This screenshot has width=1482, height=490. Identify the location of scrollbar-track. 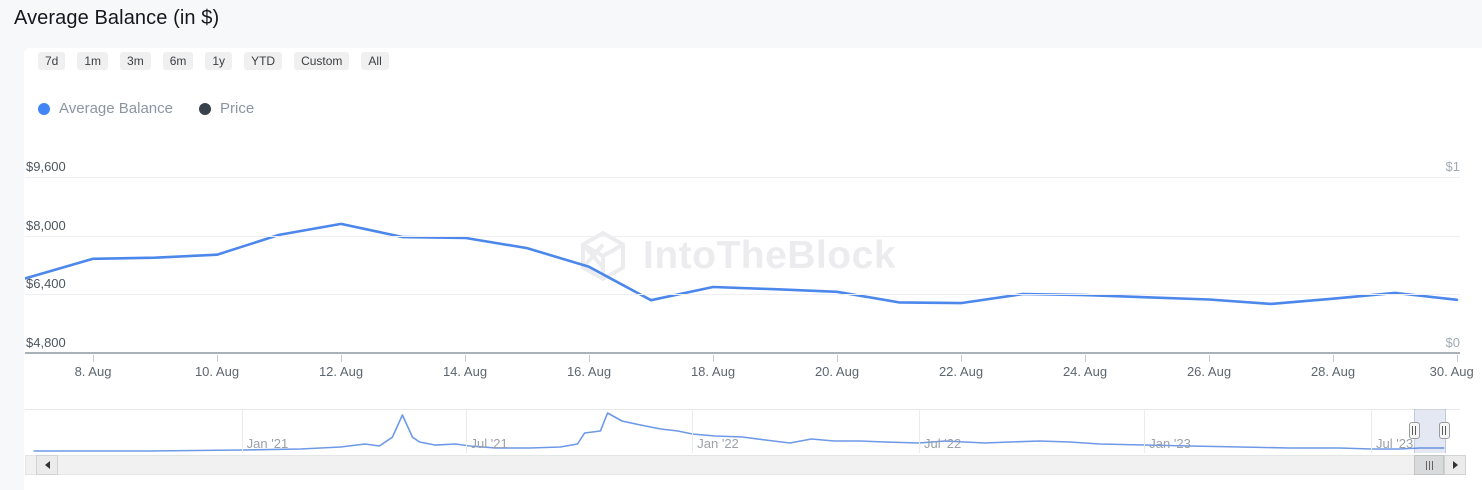
(745, 465).